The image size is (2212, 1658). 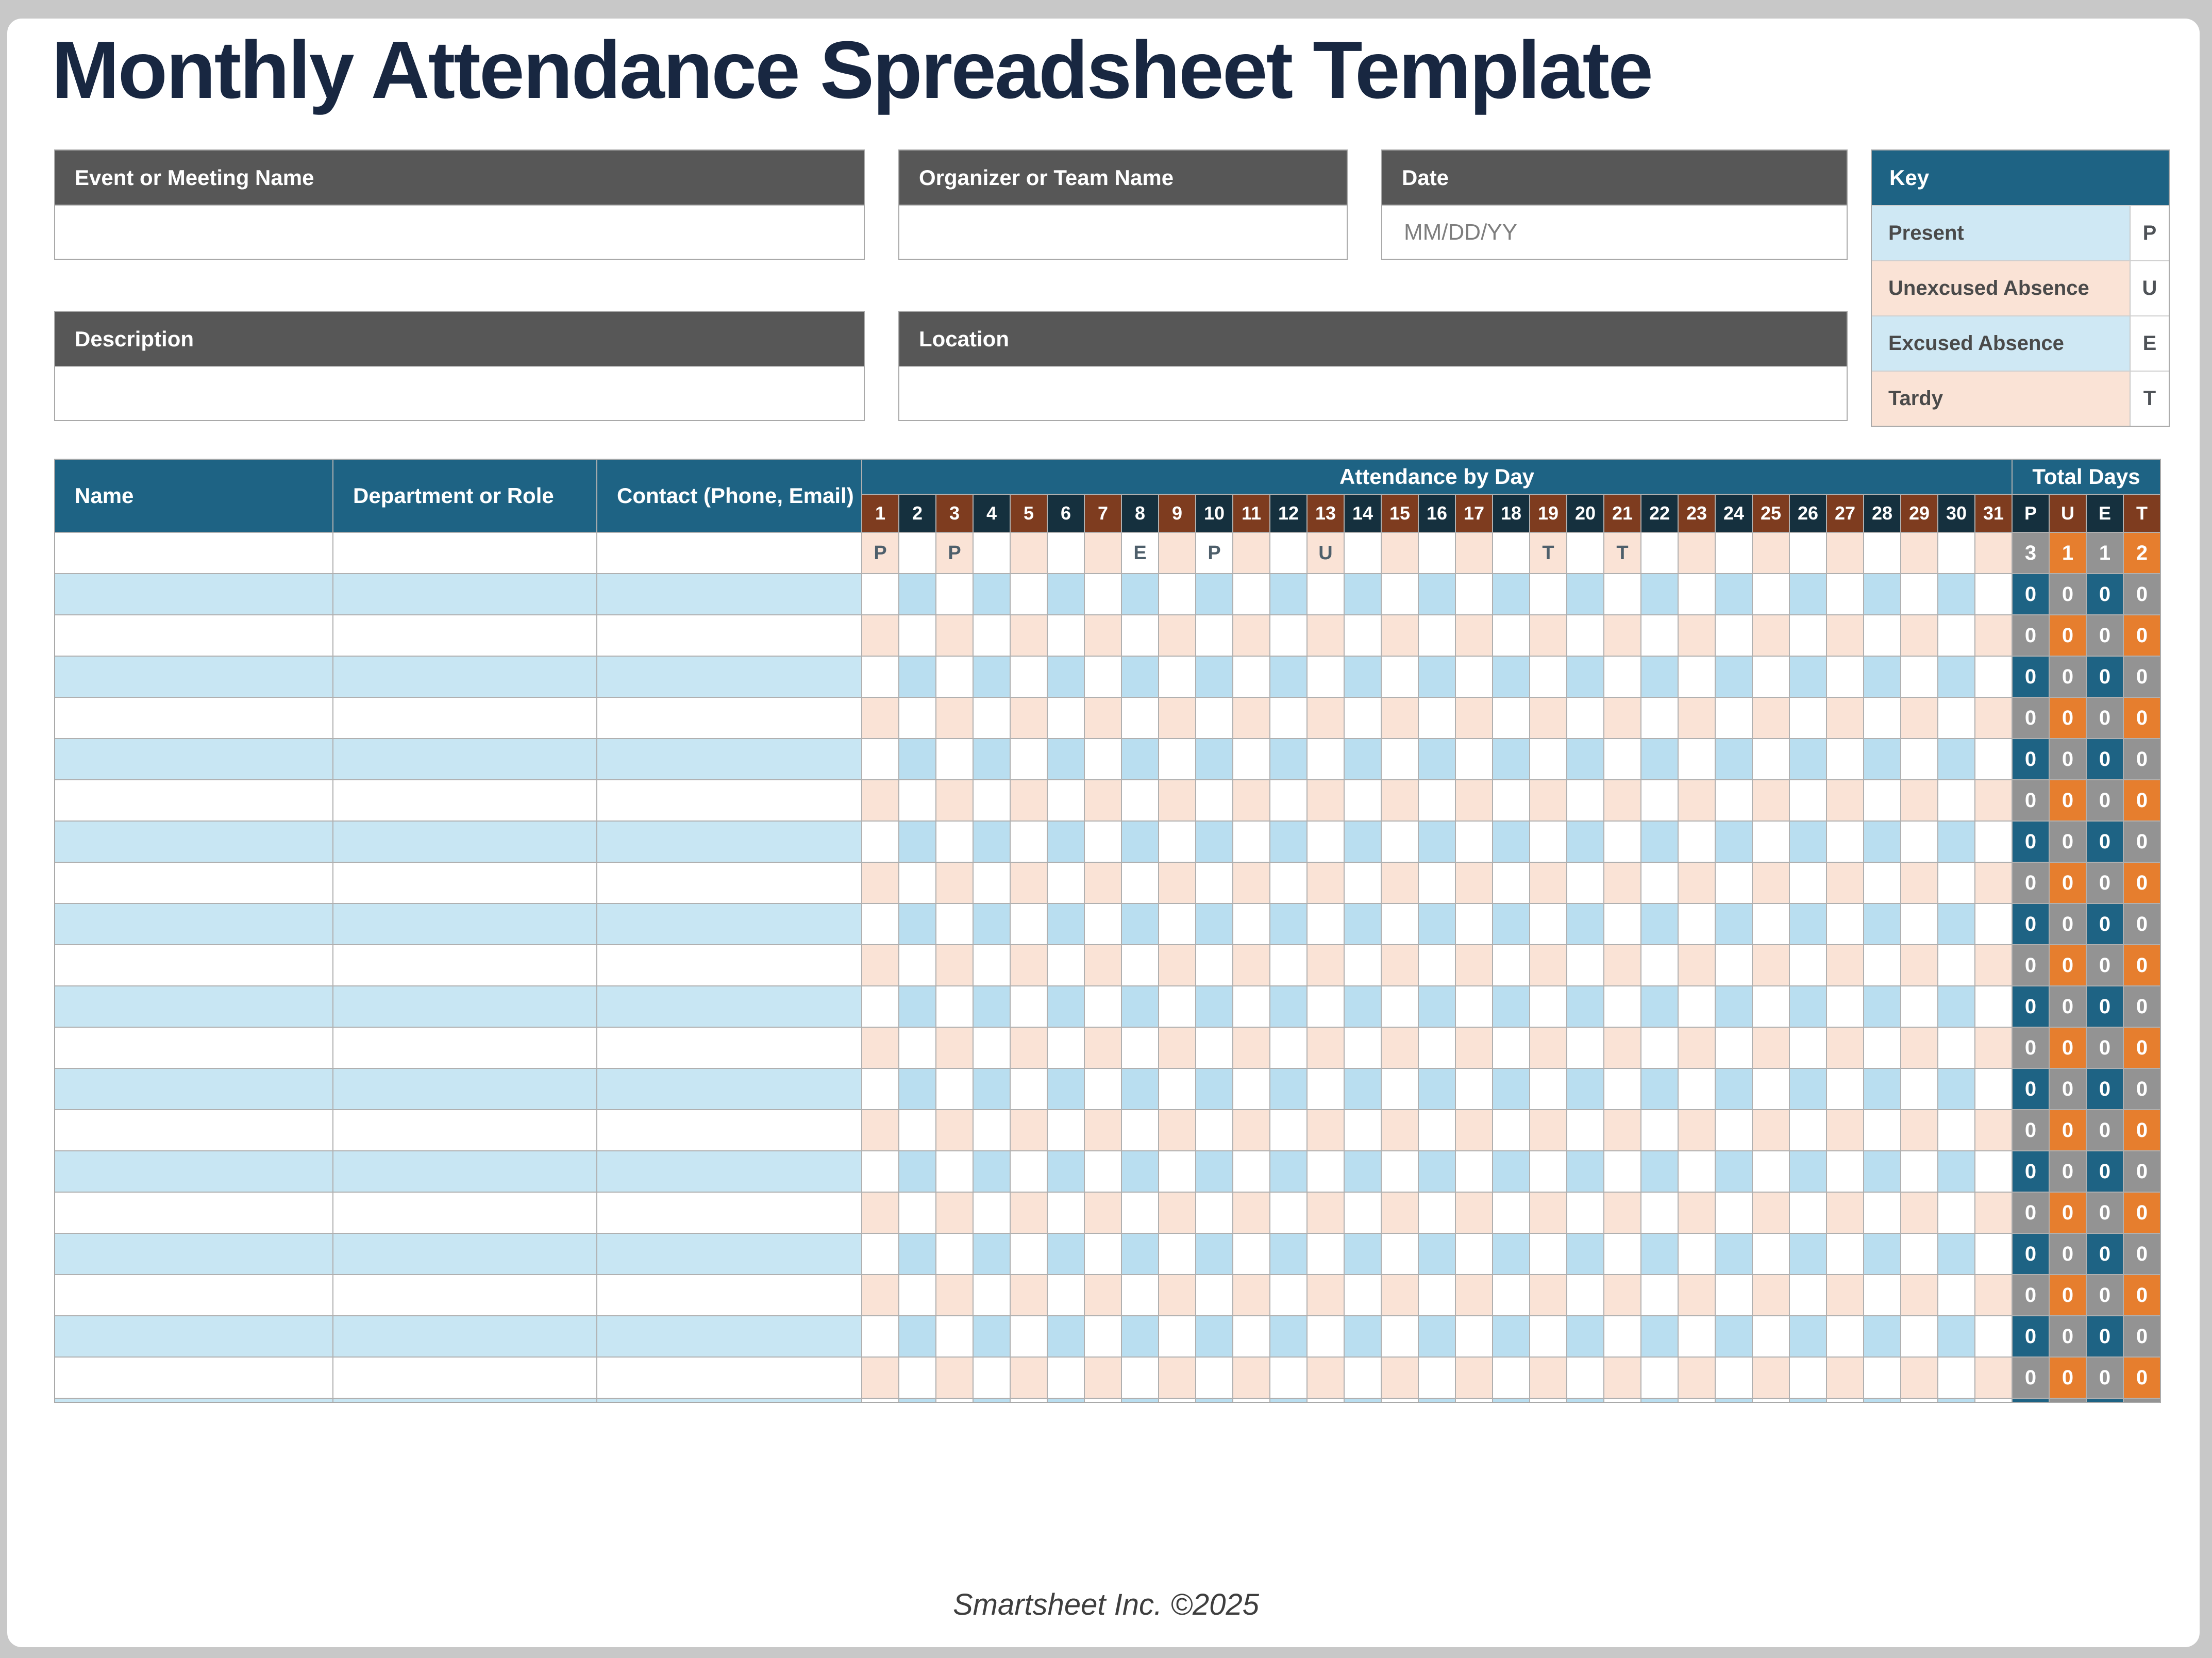 I want to click on name-cell, so click(x=193, y=1171).